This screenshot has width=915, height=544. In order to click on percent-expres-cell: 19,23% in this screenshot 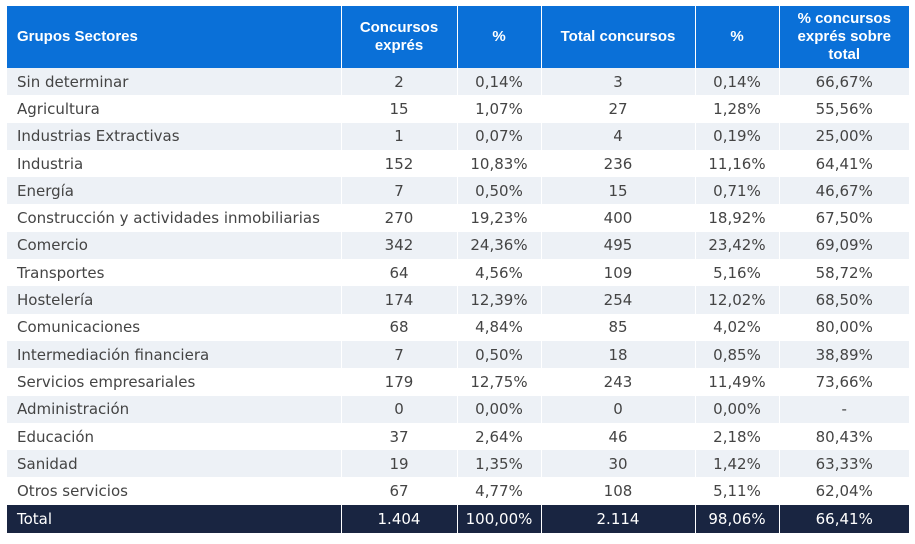, I will do `click(498, 218)`.